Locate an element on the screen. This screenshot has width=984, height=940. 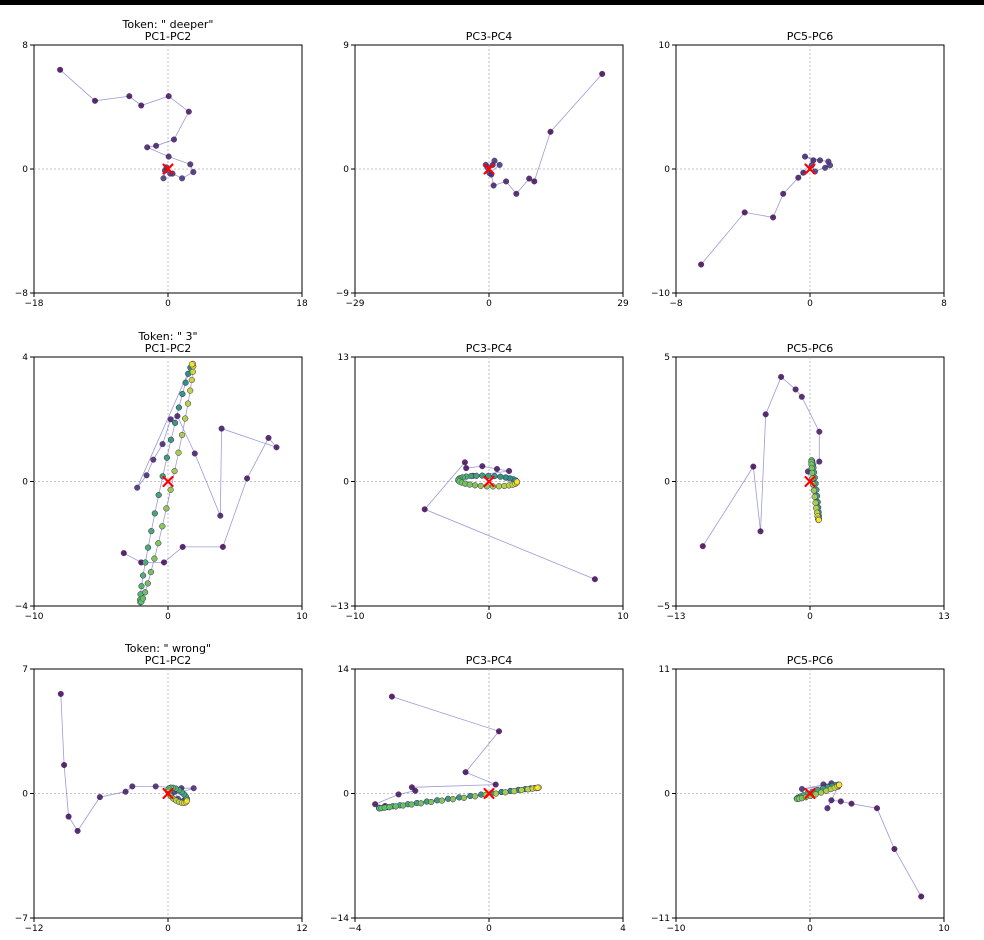
panel-7-xtick-label: 0 is located at coordinates (168, 929).